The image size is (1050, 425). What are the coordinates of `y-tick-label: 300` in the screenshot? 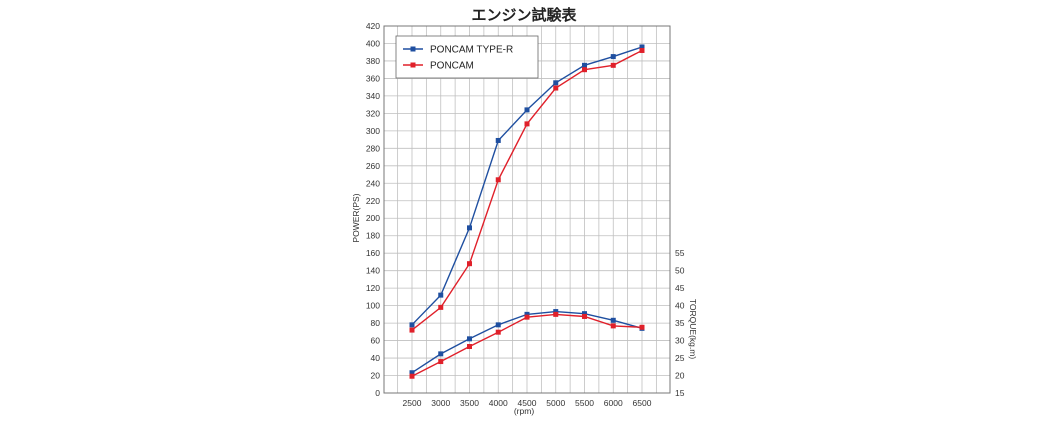 It's located at (373, 131).